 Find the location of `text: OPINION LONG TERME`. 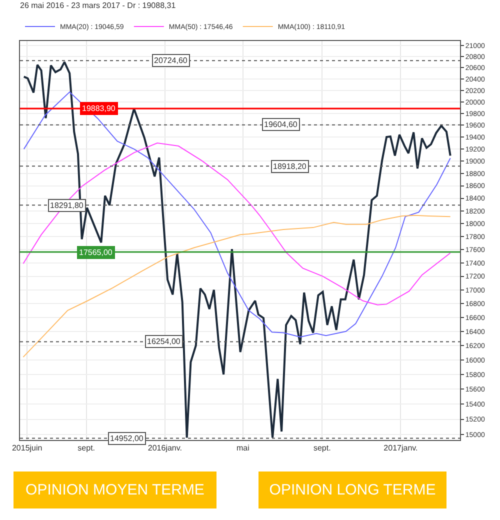

text: OPINION LONG TERME is located at coordinates (352, 490).